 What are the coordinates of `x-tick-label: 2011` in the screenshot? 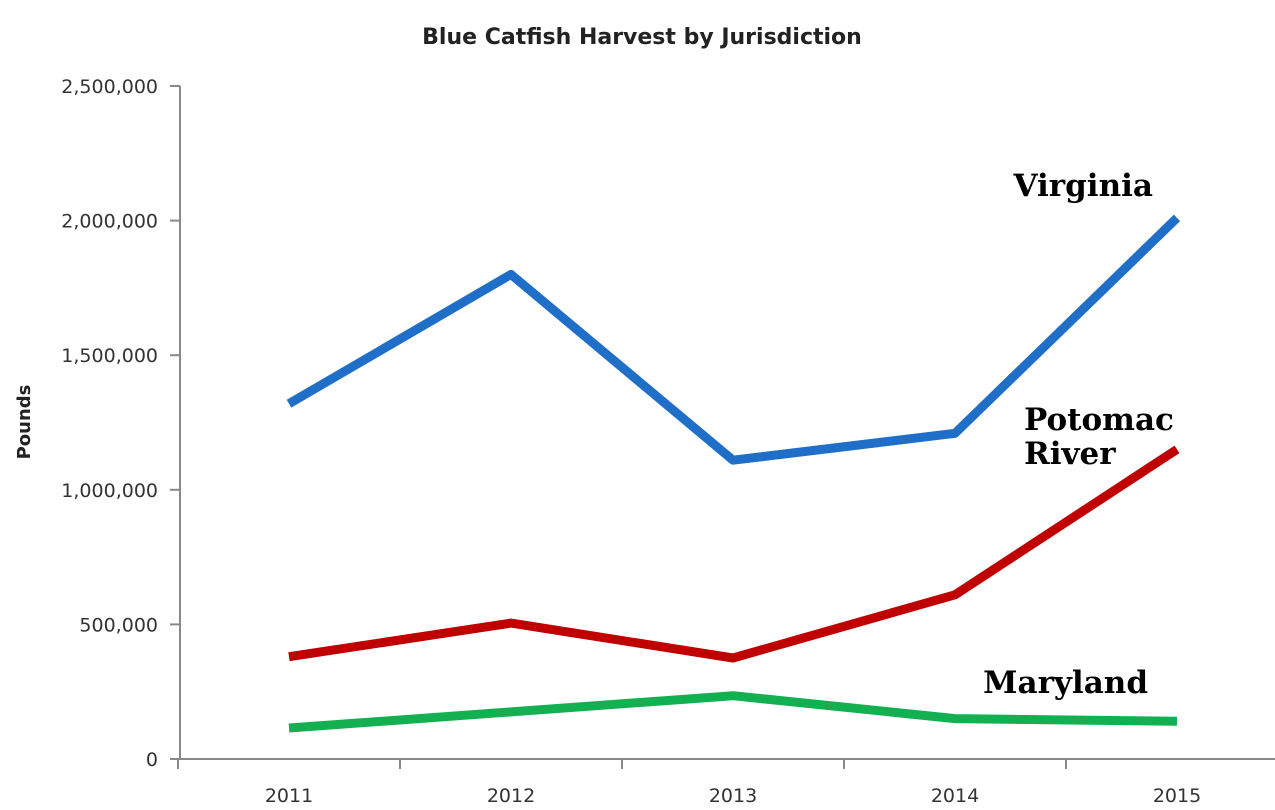 It's located at (289, 796).